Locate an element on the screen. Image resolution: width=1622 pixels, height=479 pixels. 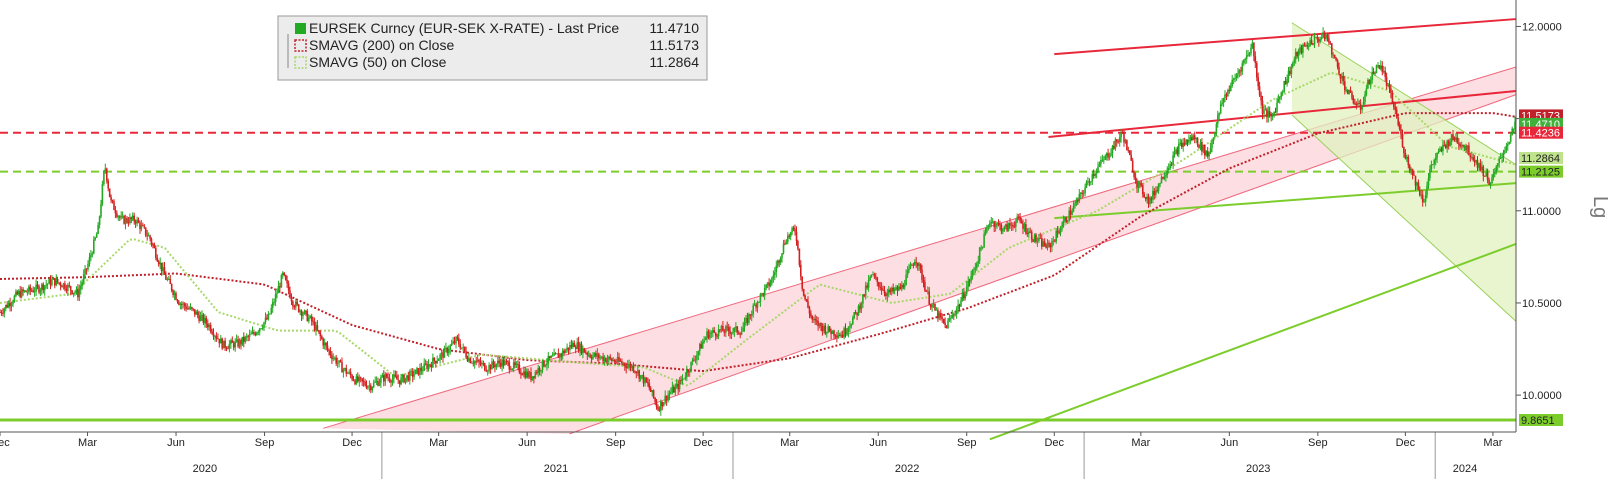
year-separators is located at coordinates (908, 455).